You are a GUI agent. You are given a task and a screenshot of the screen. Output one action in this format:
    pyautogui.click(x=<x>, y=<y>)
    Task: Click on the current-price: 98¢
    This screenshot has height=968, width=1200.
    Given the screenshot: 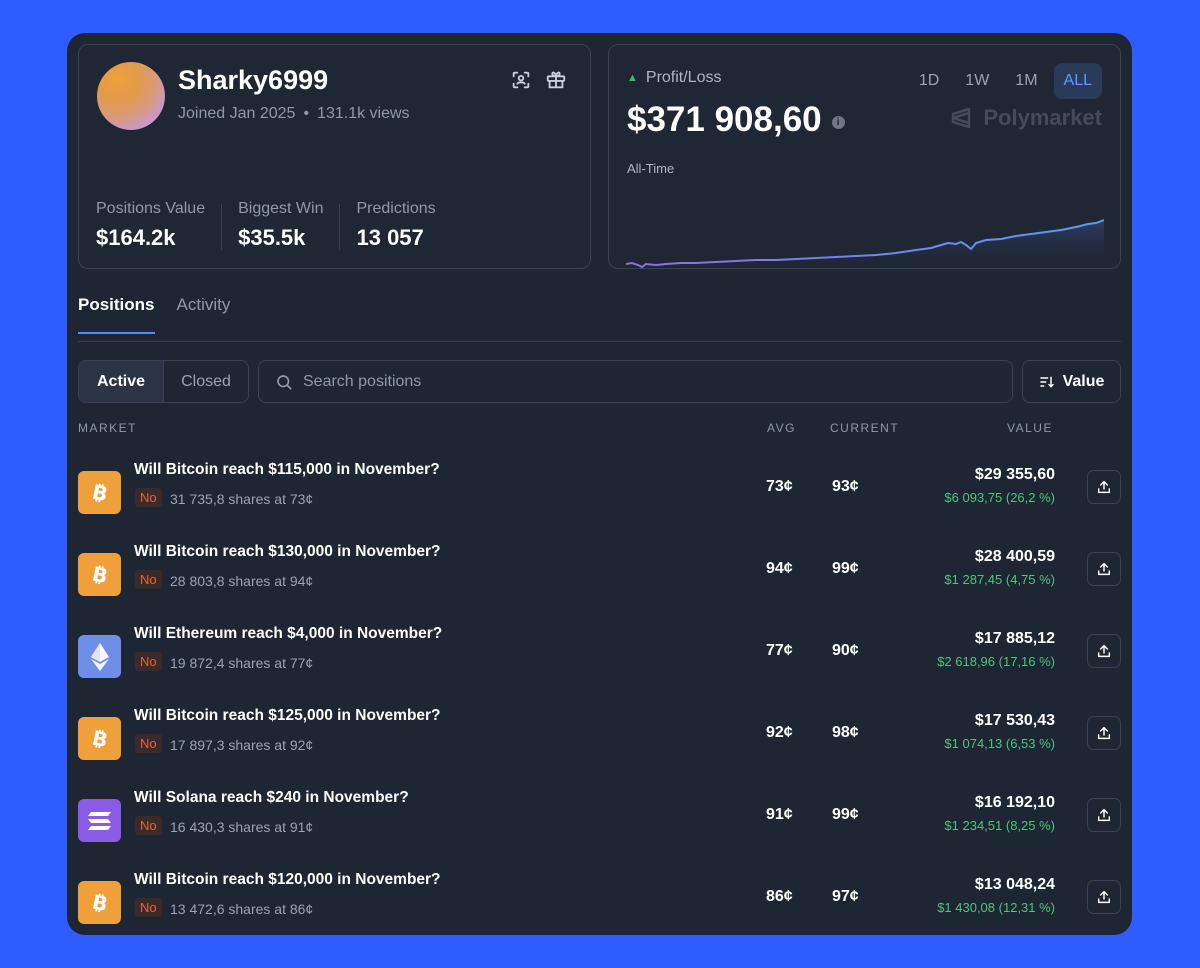 What is the action you would take?
    pyautogui.click(x=845, y=732)
    